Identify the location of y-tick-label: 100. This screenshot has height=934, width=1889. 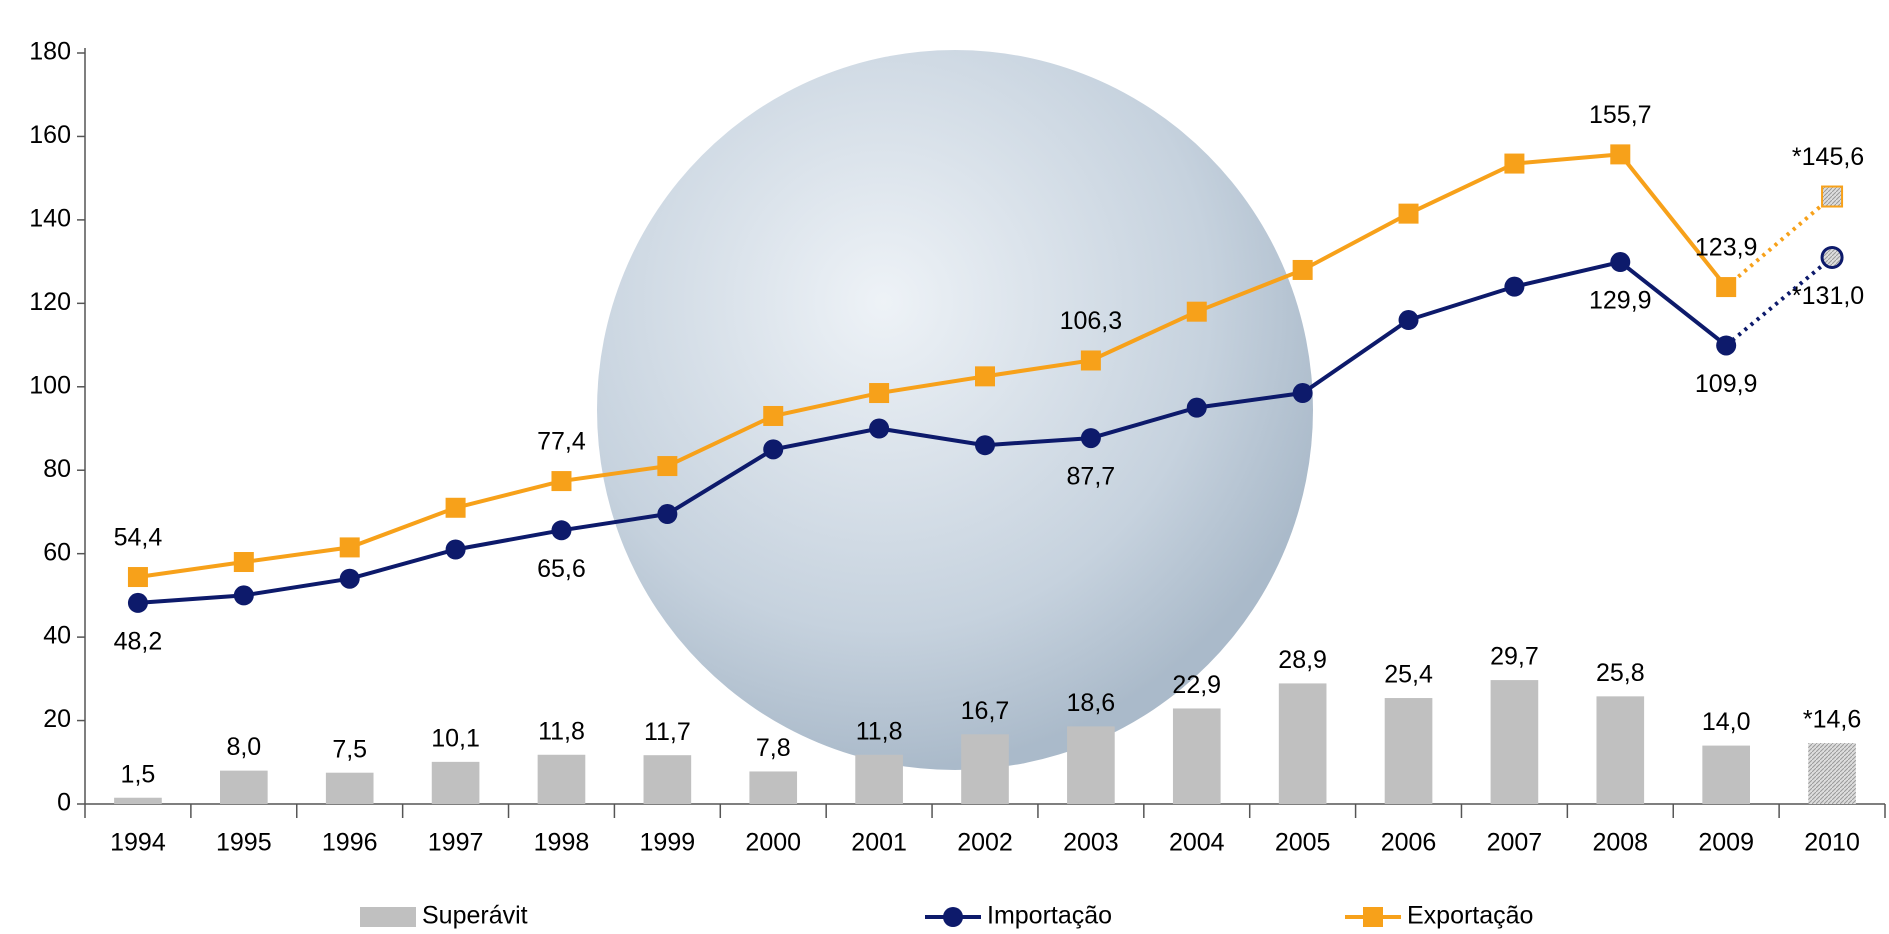
(50, 385).